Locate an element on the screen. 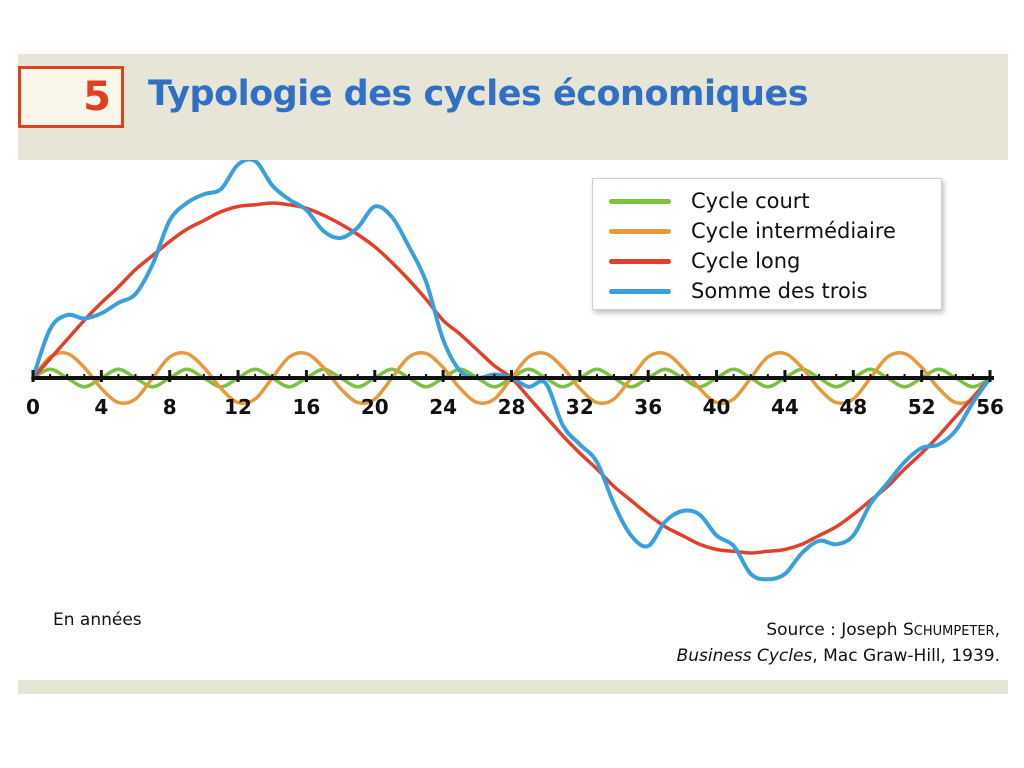 The width and height of the screenshot is (1024, 768). legend-swatch-somme is located at coordinates (640, 291).